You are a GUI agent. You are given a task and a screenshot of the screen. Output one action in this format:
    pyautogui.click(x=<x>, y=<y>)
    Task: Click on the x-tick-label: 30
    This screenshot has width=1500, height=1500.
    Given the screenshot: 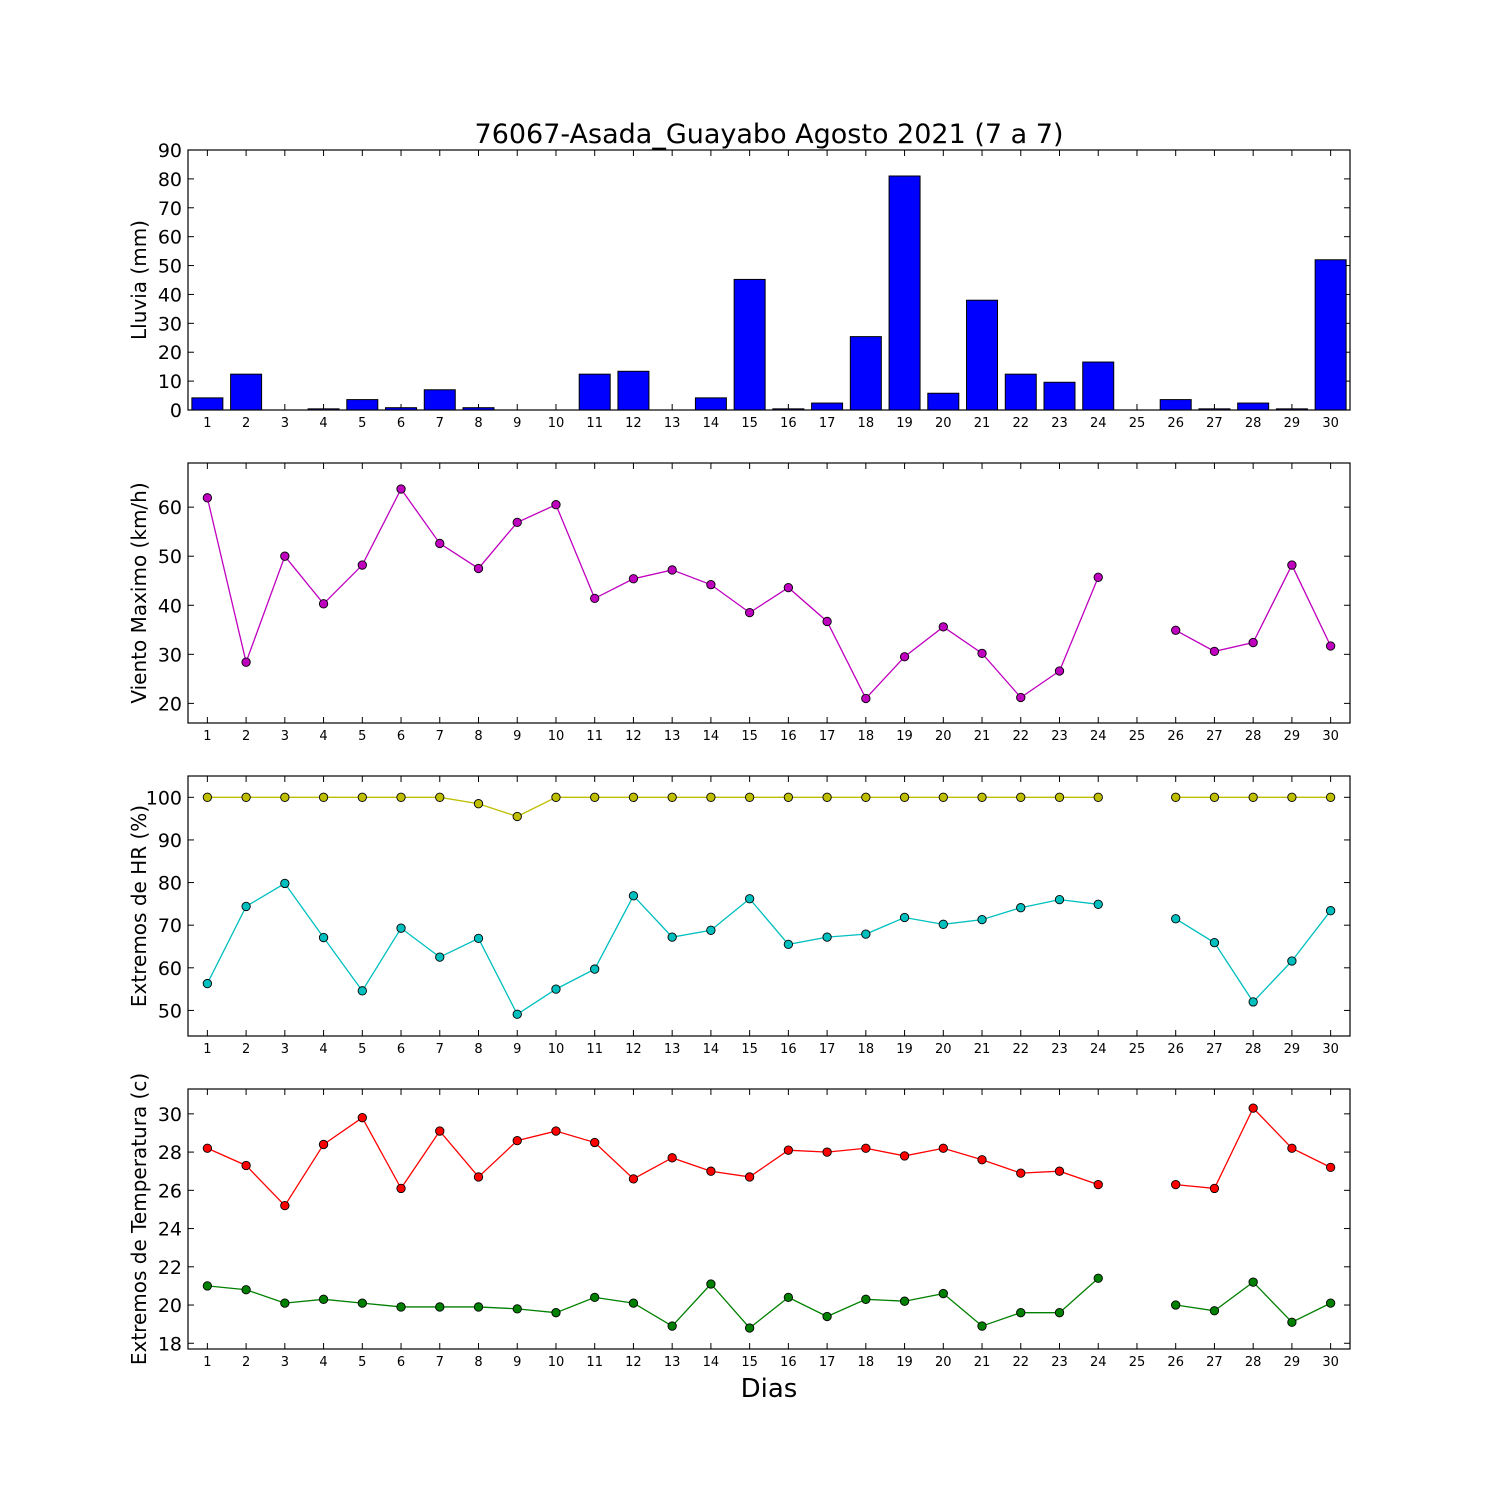 What is the action you would take?
    pyautogui.click(x=1330, y=736)
    